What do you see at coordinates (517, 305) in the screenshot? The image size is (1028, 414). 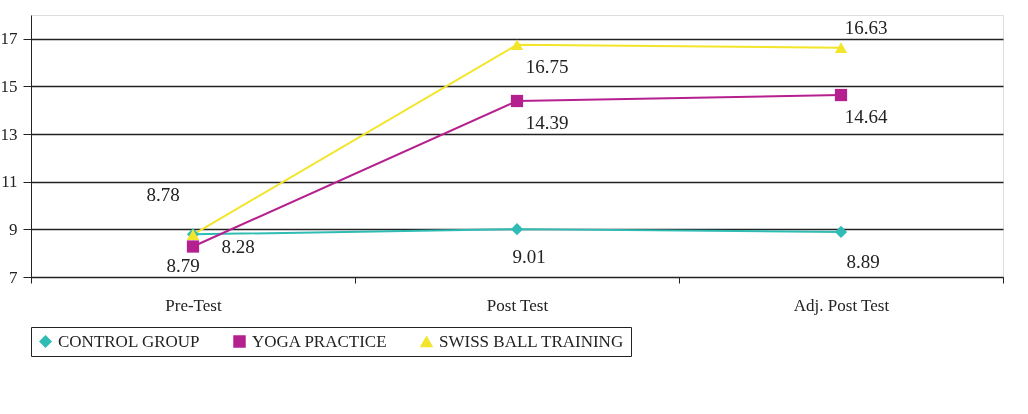 I see `x-tick-label: Post Test` at bounding box center [517, 305].